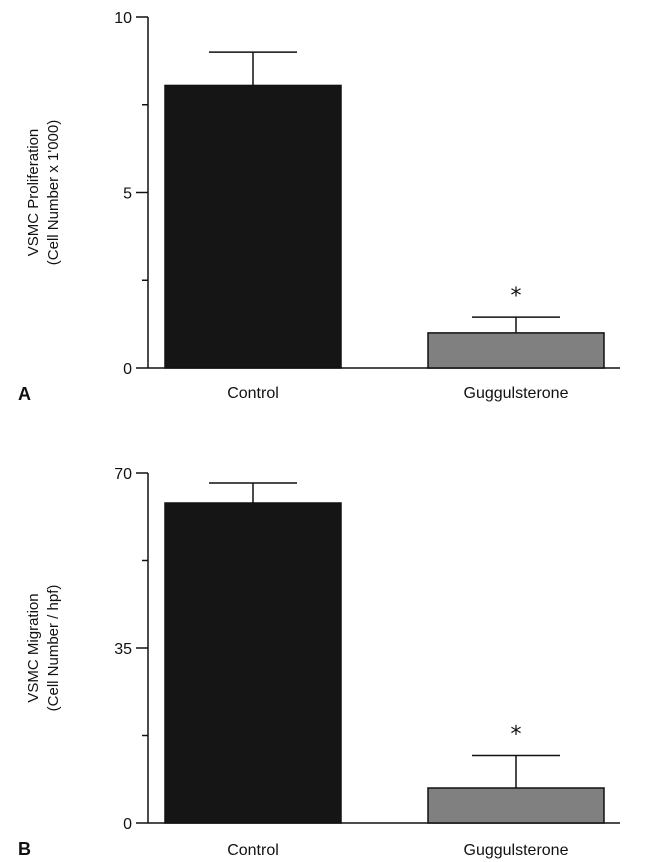 This screenshot has height=862, width=649. What do you see at coordinates (24, 394) in the screenshot?
I see `panel-letter: A` at bounding box center [24, 394].